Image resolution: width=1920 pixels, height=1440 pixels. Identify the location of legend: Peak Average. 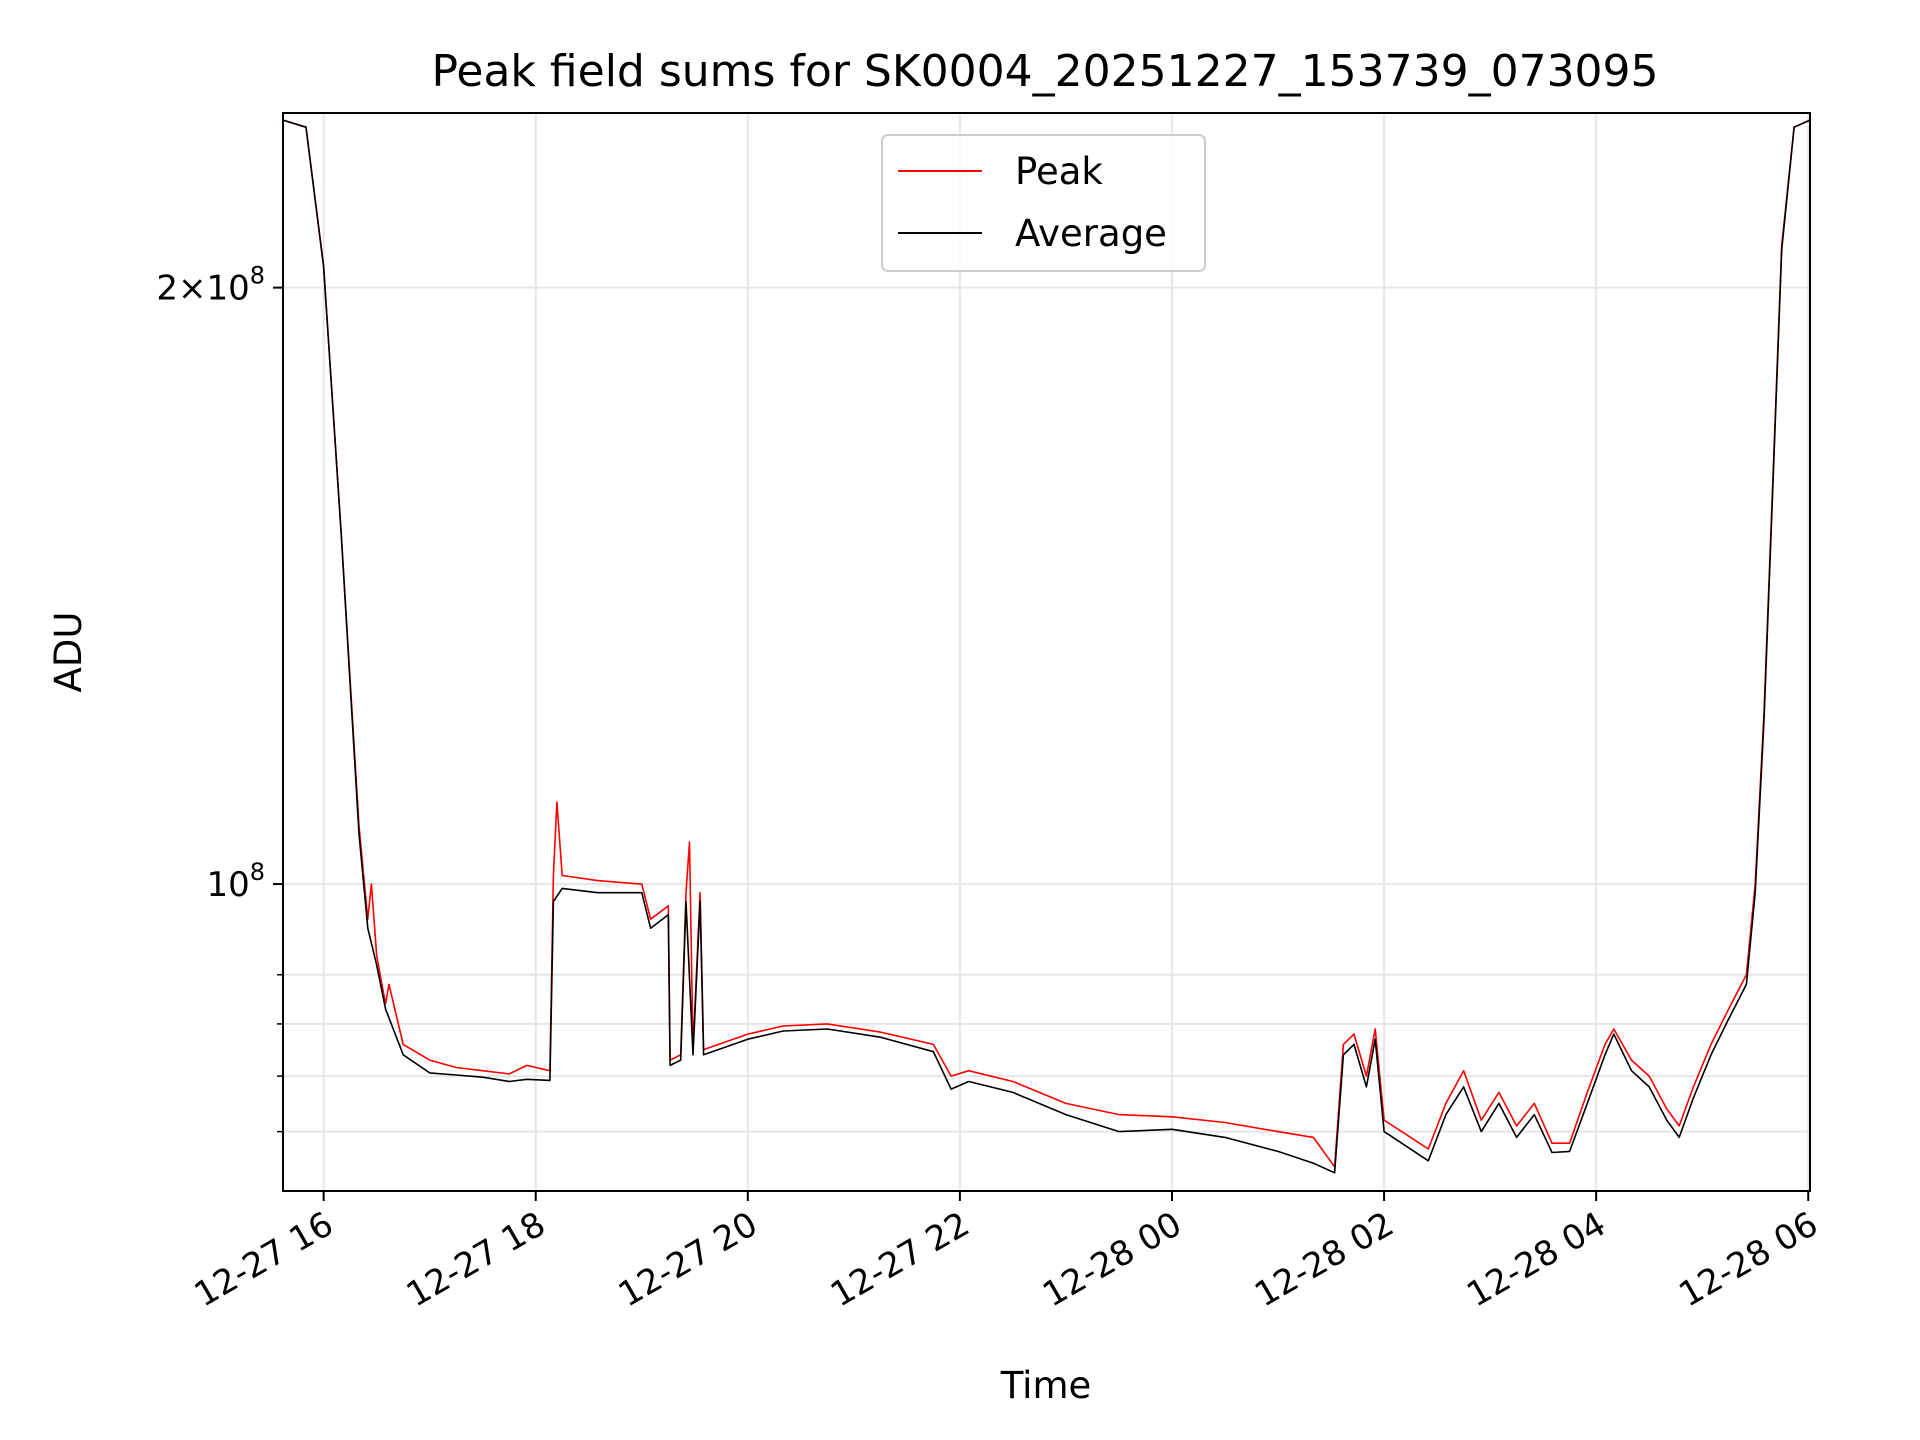
(1043, 203).